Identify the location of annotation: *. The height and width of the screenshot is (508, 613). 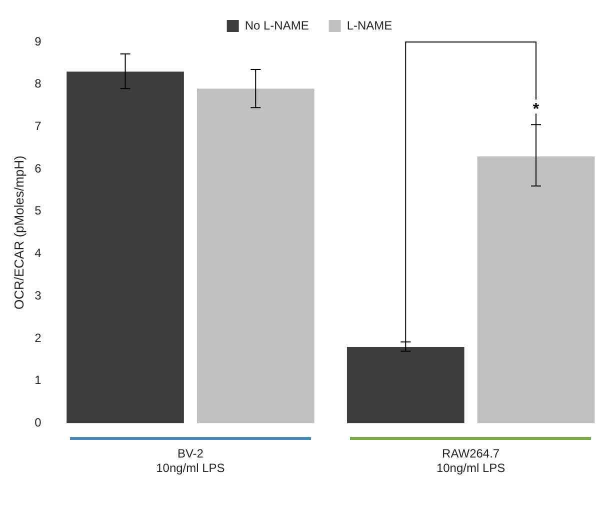
(536, 109).